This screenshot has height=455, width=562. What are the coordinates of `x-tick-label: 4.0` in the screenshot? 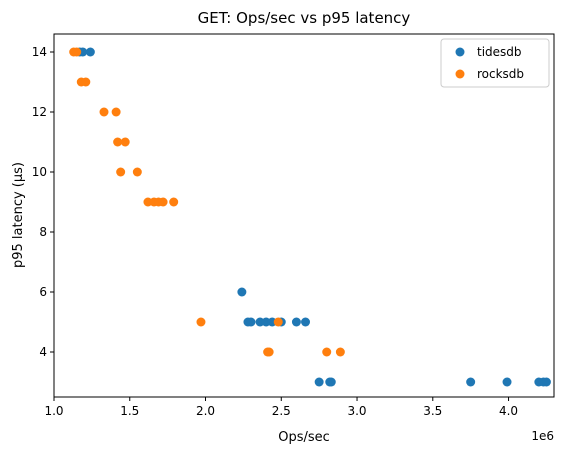 It's located at (508, 411).